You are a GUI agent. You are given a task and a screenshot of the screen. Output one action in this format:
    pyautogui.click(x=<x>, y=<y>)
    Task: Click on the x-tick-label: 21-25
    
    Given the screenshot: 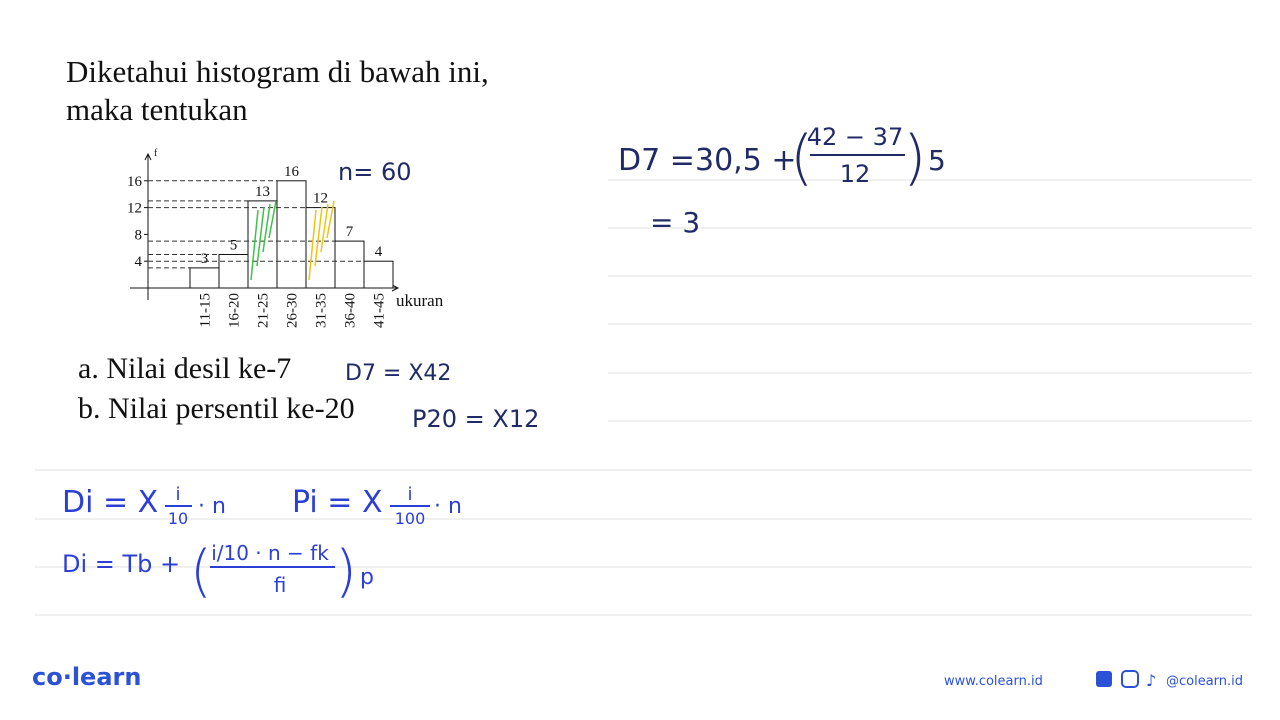 What is the action you would take?
    pyautogui.click(x=264, y=310)
    